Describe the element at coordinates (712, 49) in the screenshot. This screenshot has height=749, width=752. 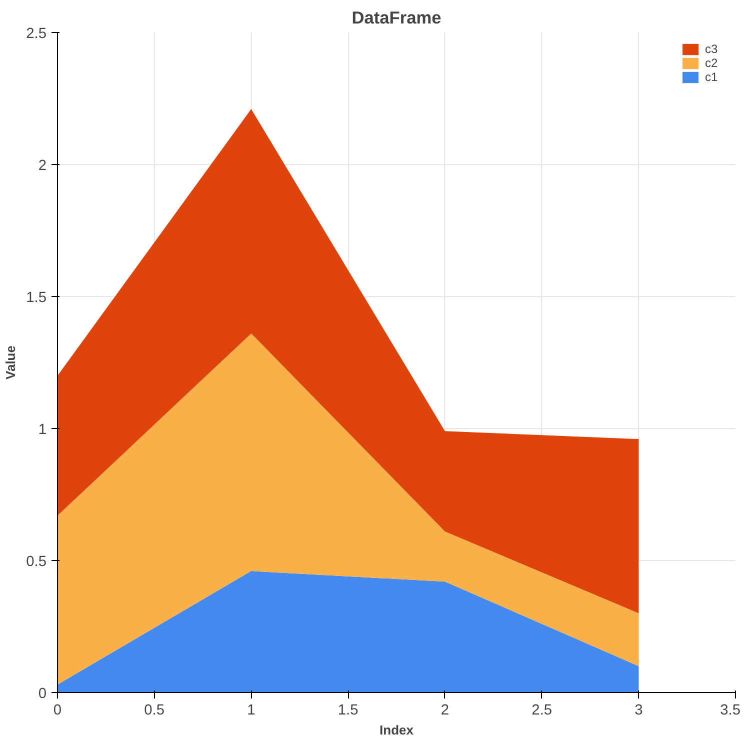
I see `legend-label: c3` at that location.